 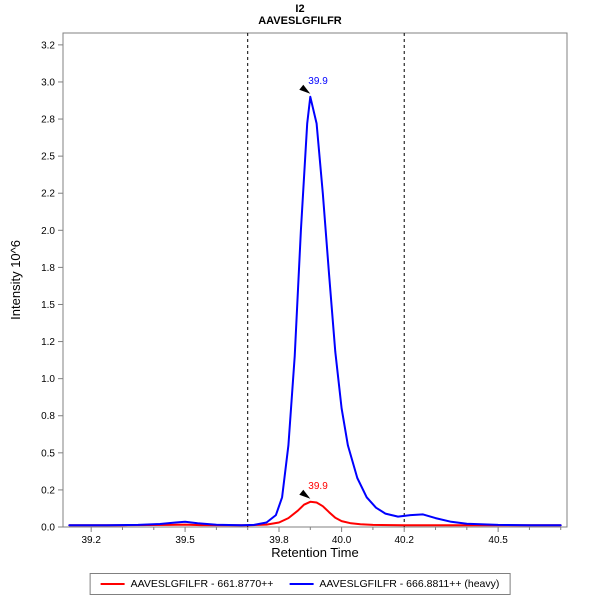 What do you see at coordinates (300, 21) in the screenshot?
I see `chart-subtitle: AAVESLGFILFR` at bounding box center [300, 21].